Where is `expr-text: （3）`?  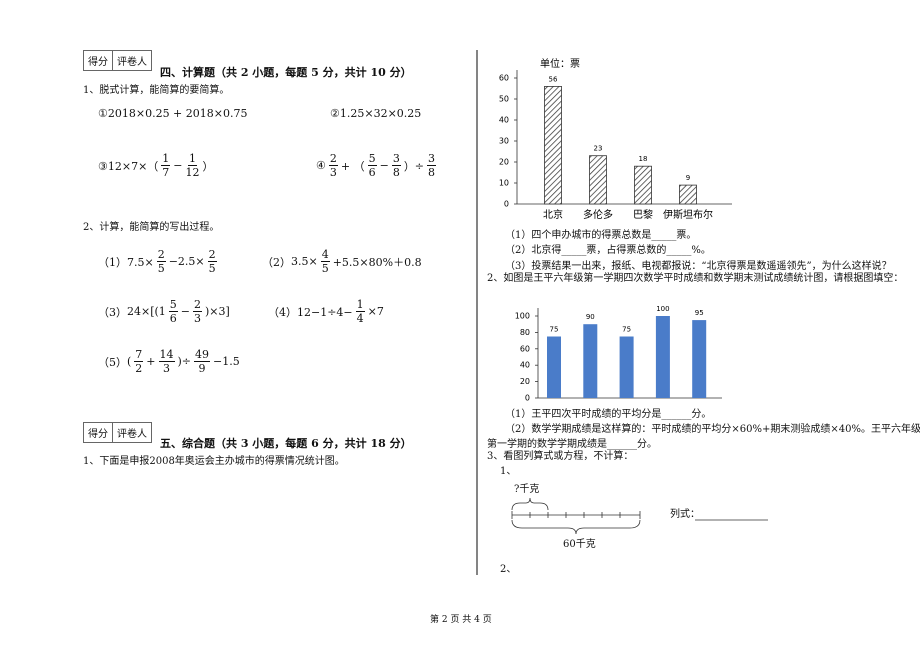 expr-text: （3） is located at coordinates (112, 312).